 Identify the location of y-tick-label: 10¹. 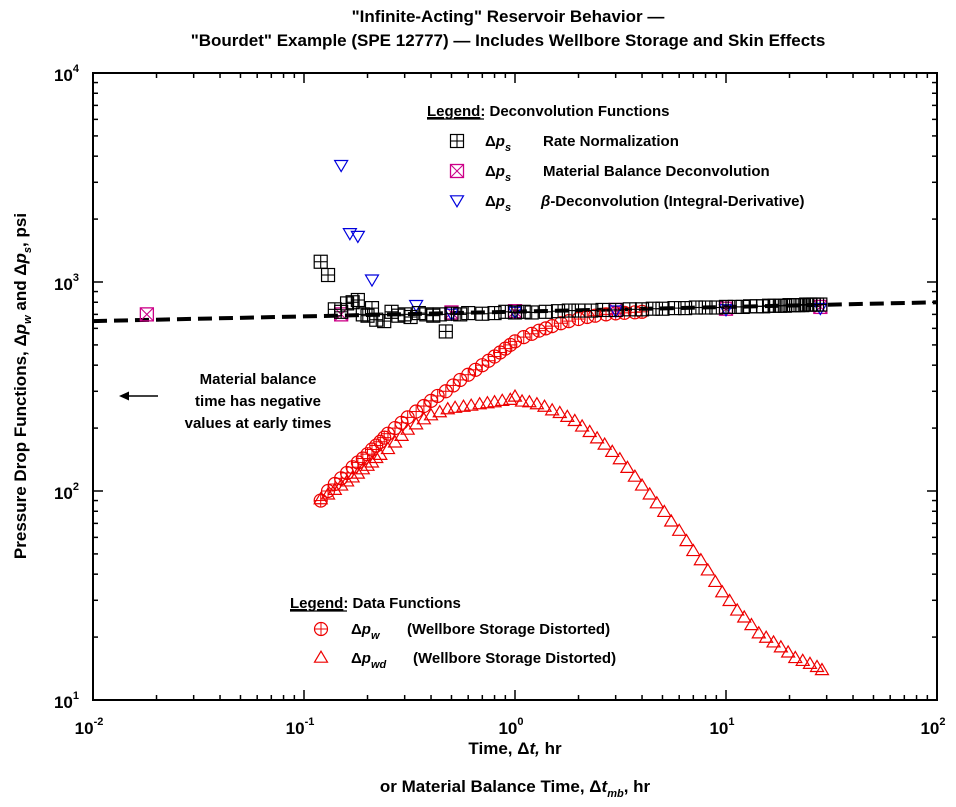
(66, 701).